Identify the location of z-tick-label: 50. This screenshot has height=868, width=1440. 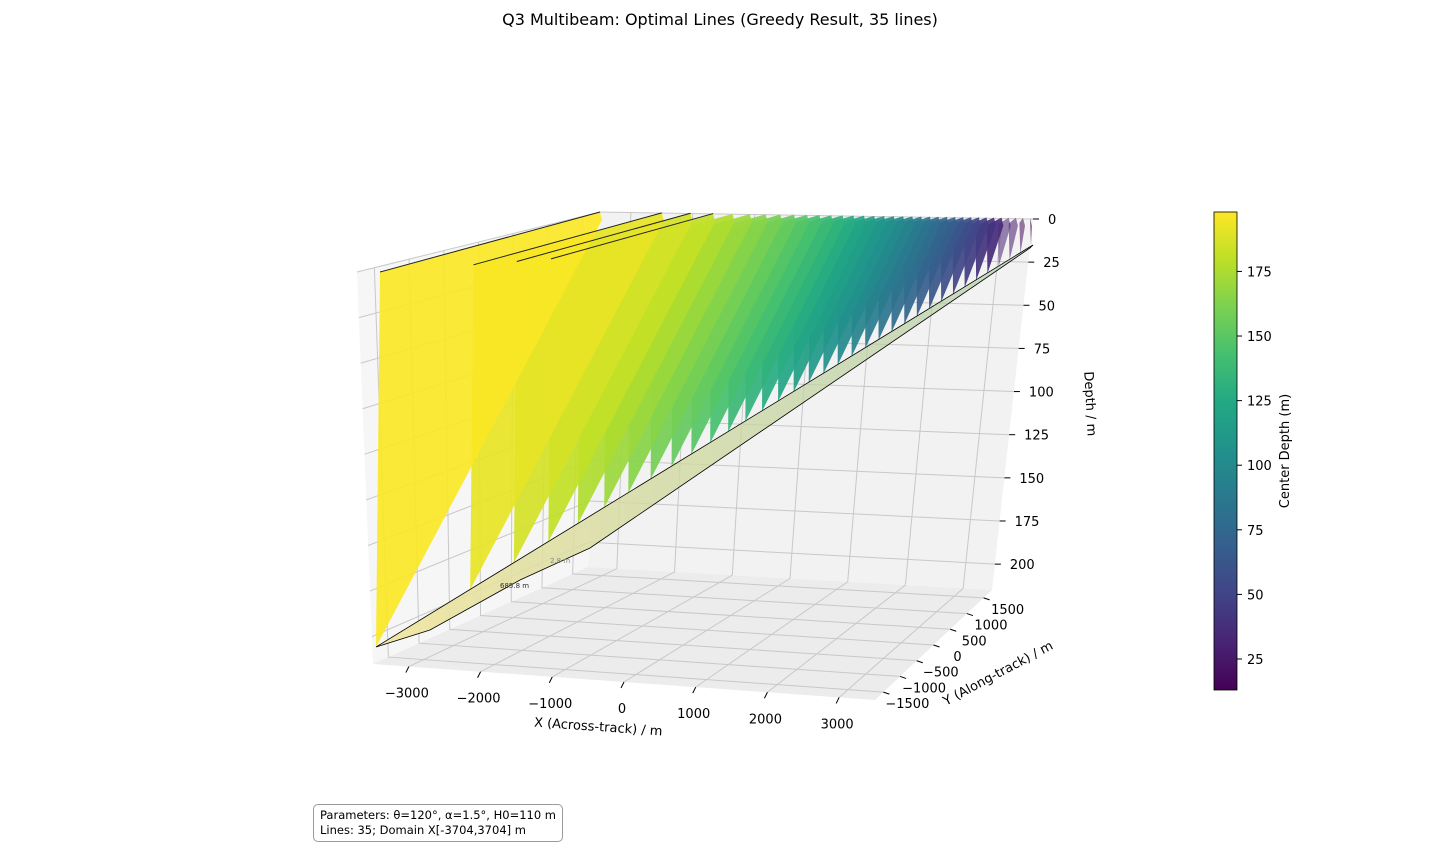
(1046, 306).